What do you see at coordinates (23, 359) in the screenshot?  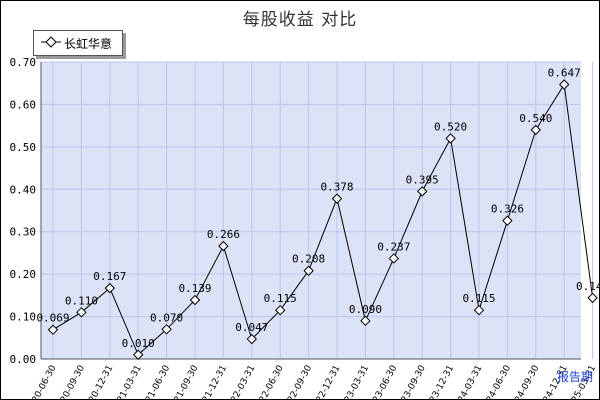 I see `y-tick-label: 0.00` at bounding box center [23, 359].